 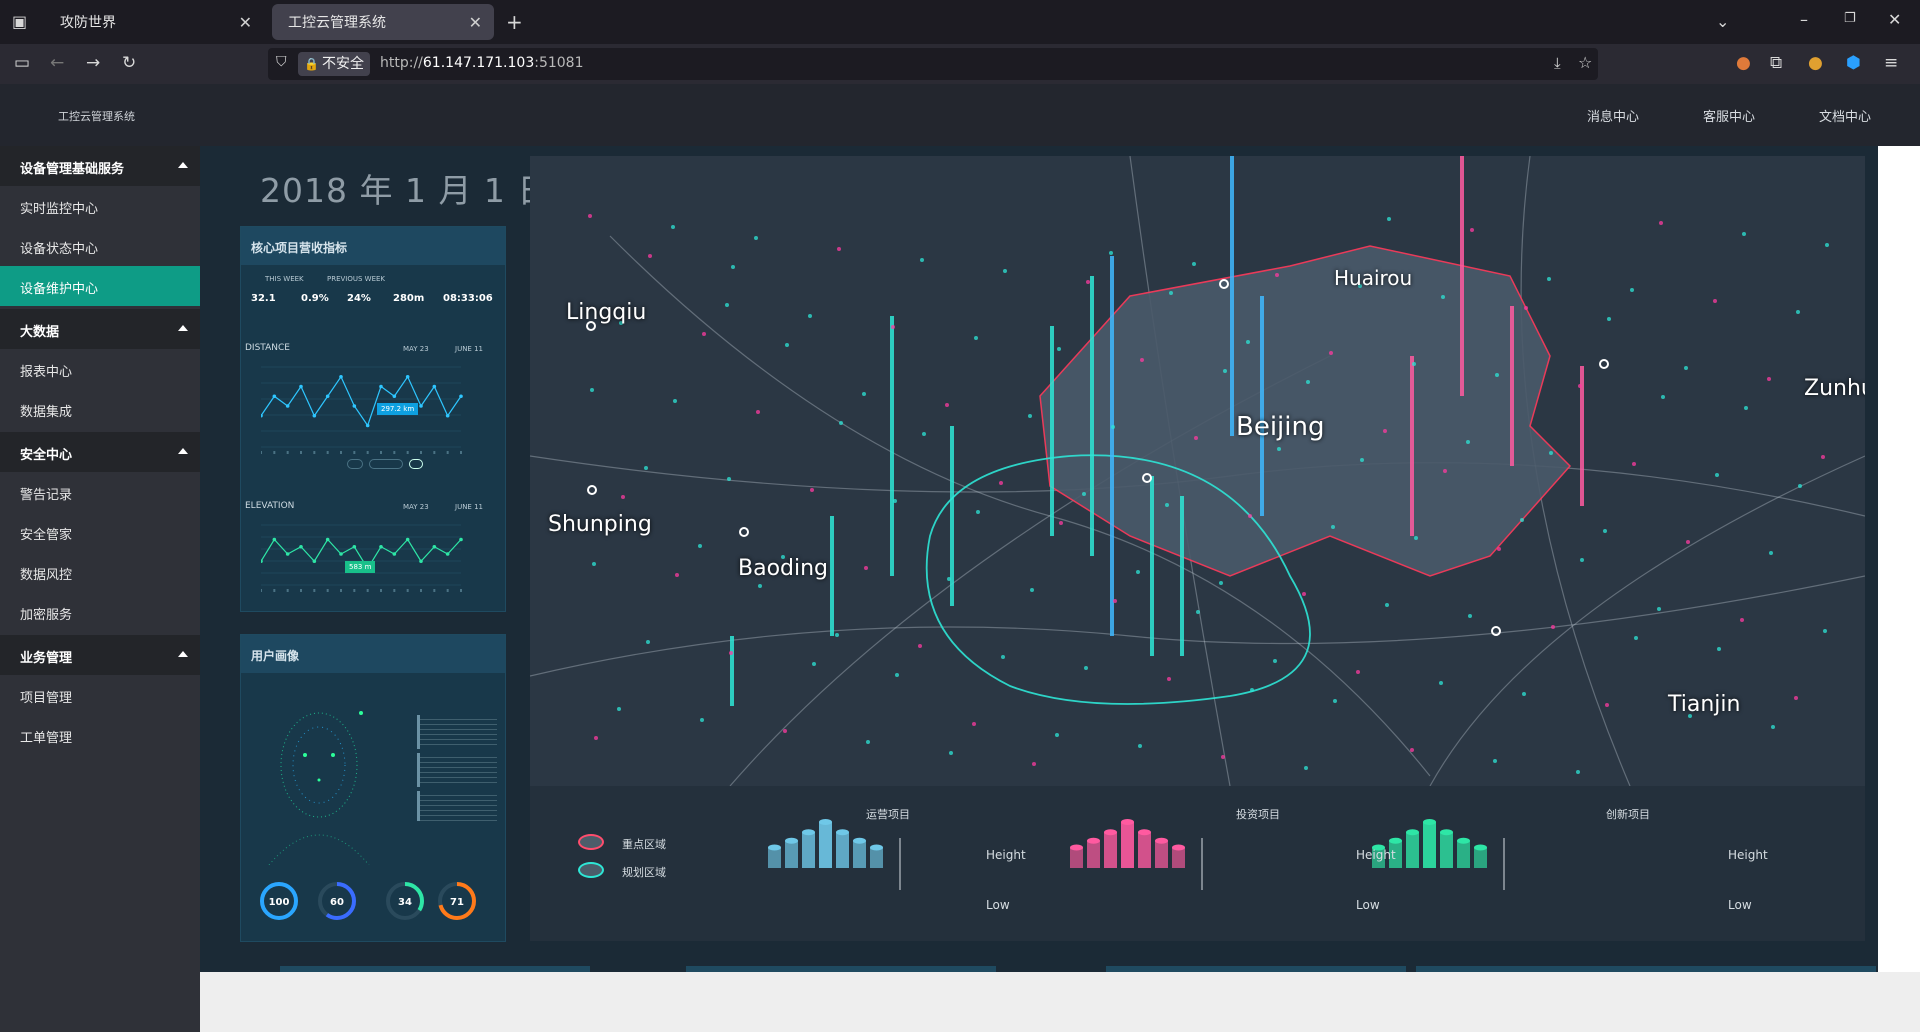 What do you see at coordinates (281, 62) in the screenshot?
I see `shield-icon: ⛉` at bounding box center [281, 62].